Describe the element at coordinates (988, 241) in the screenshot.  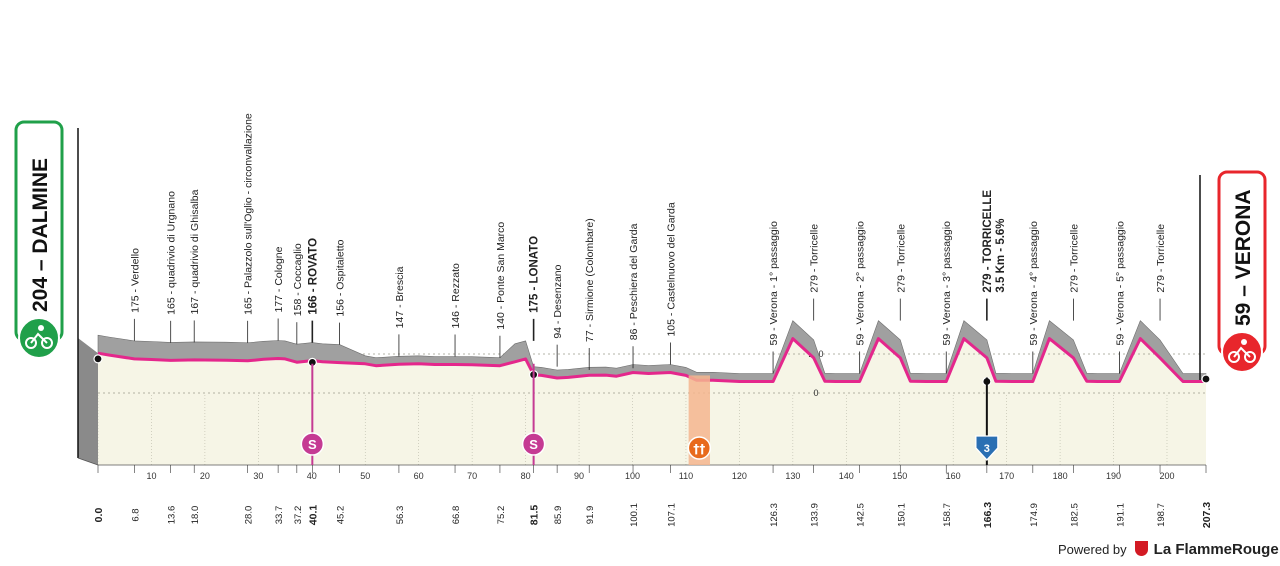
I see `waypoint-label: 279 - TORRICELLE` at that location.